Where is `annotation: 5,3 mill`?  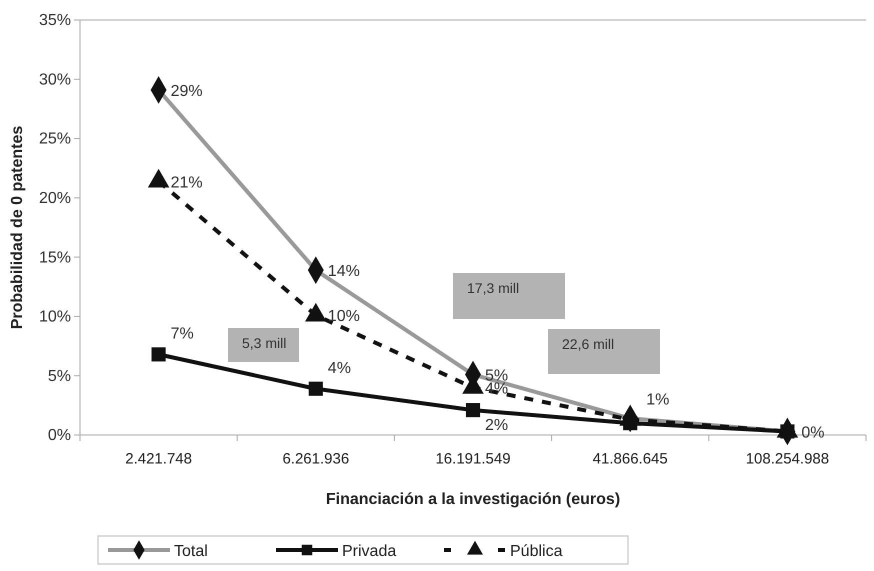
annotation: 5,3 mill is located at coordinates (264, 343).